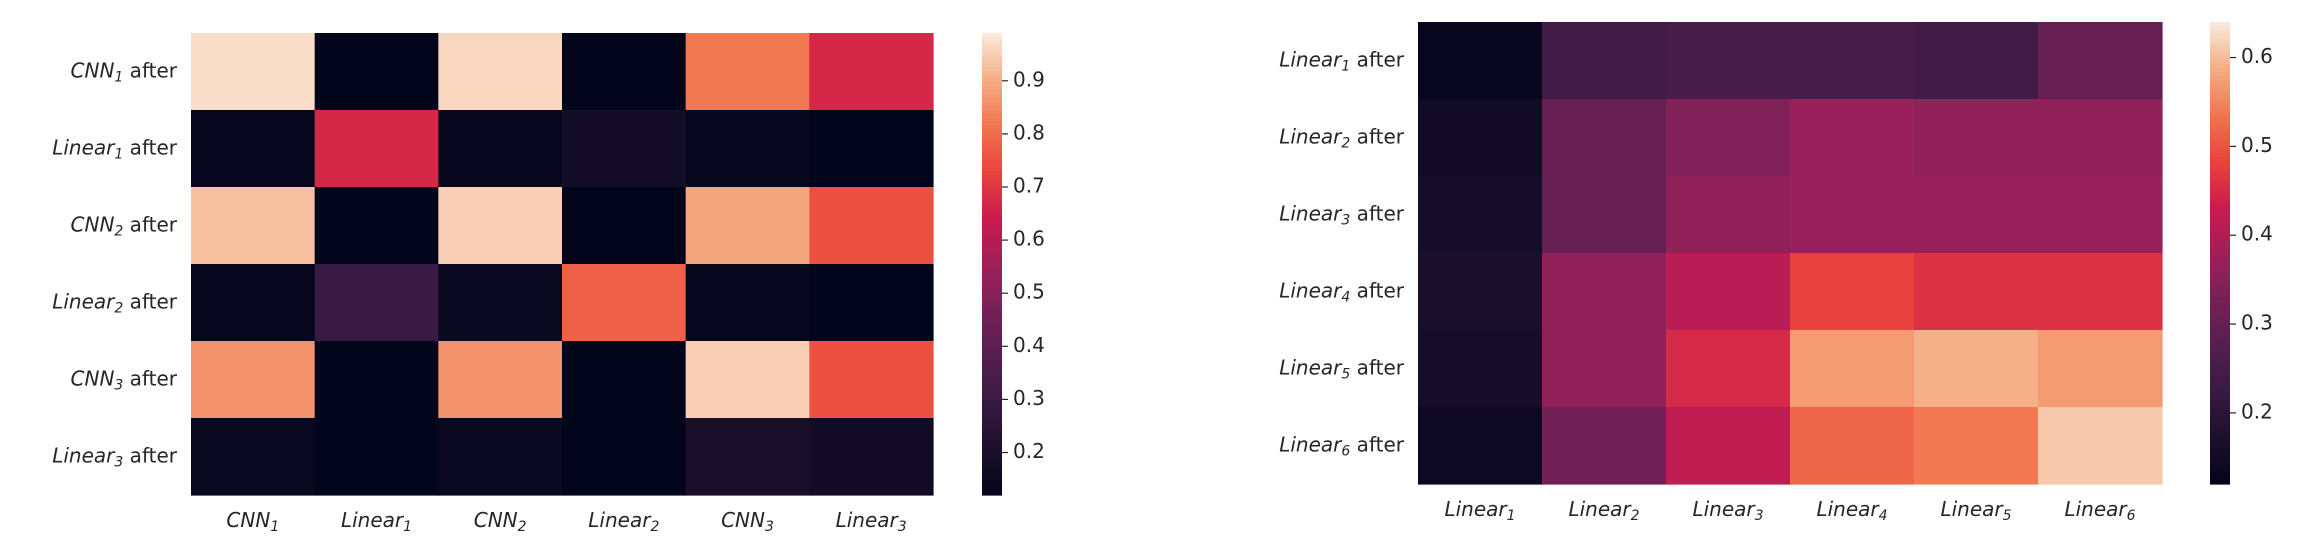  I want to click on heatmap-2-cell-r6-c5, so click(1976, 446).